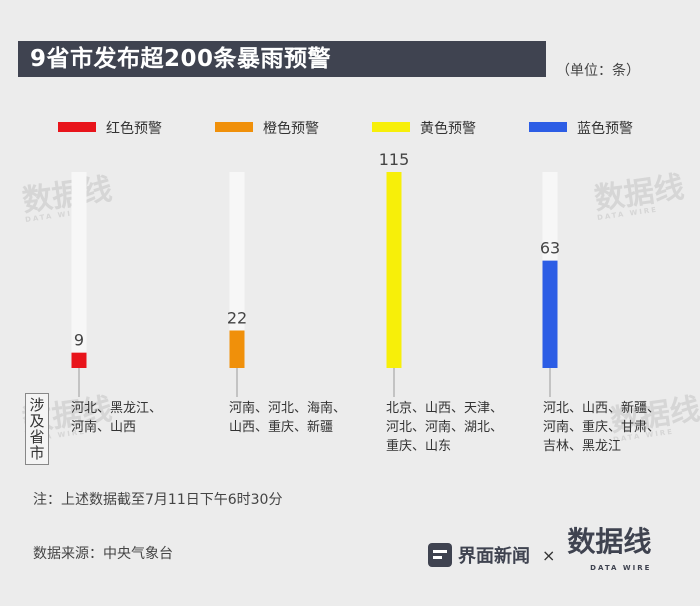 The width and height of the screenshot is (700, 606). What do you see at coordinates (77, 127) in the screenshot?
I see `legend-swatch-red` at bounding box center [77, 127].